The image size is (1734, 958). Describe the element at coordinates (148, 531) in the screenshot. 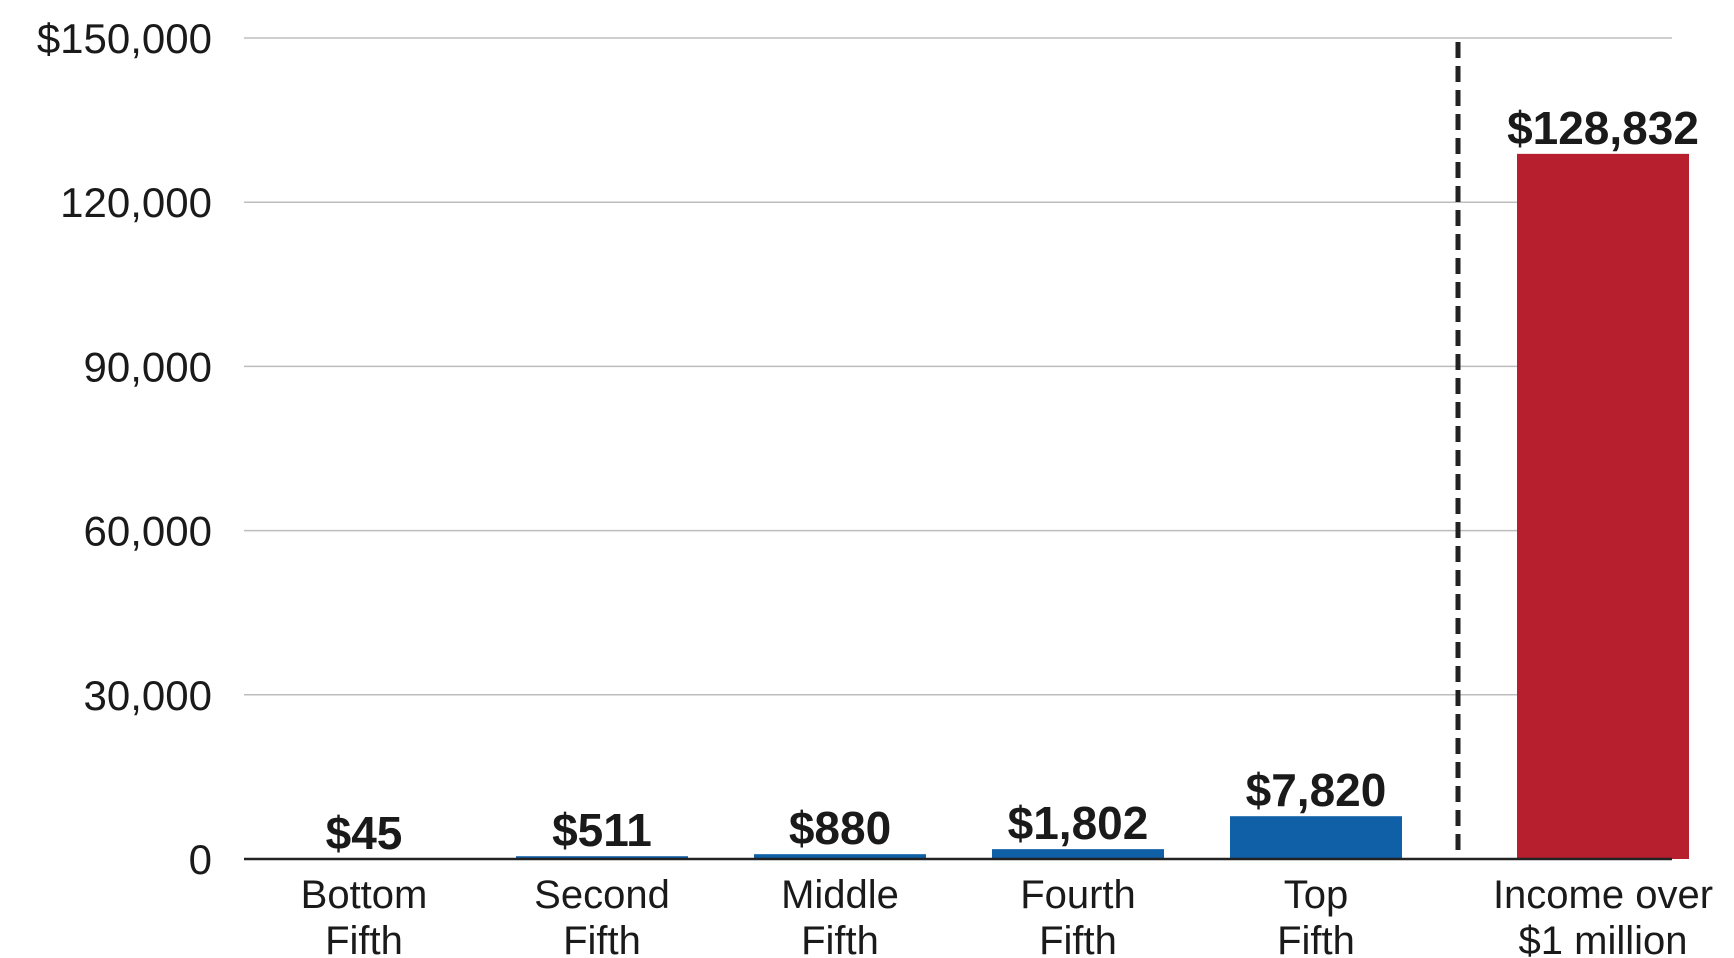

I see `y-tick-label: 60,000` at that location.